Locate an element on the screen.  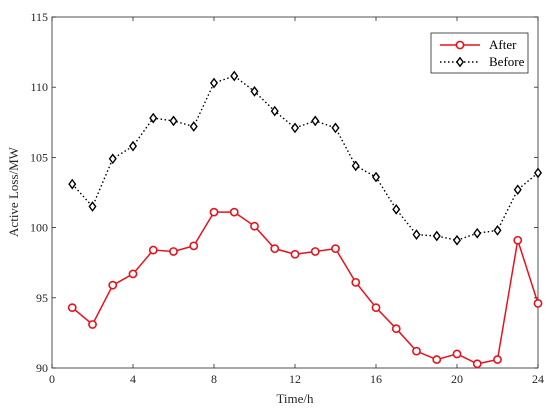
legend-label-before: Before is located at coordinates (507, 61).